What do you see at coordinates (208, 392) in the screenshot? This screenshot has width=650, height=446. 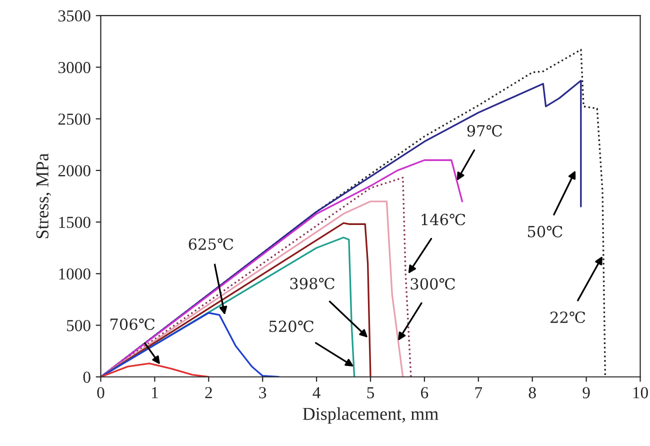 I see `x-tick-label: 2` at bounding box center [208, 392].